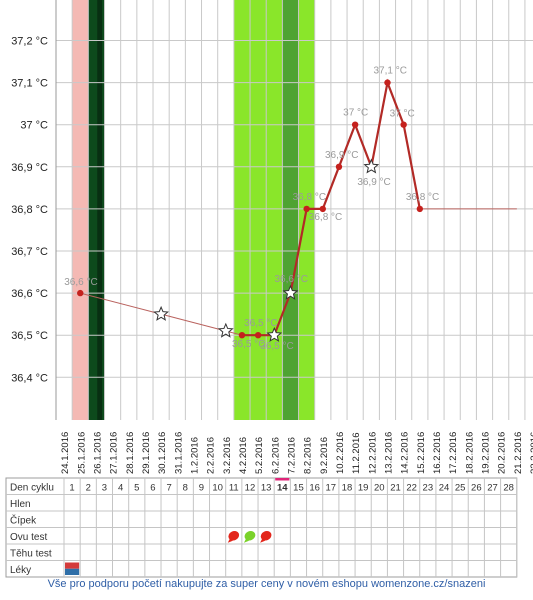 The image size is (533, 600). Describe the element at coordinates (314, 488) in the screenshot. I see `cycle-day-label: 16` at that location.